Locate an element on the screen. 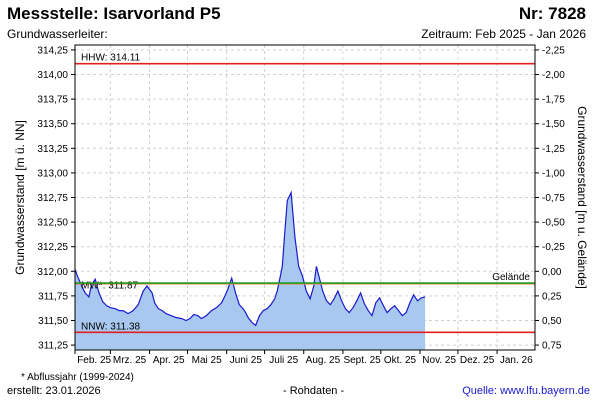 Image resolution: width=600 pixels, height=400 pixels. y2-tick-label: 0,00 is located at coordinates (552, 272).